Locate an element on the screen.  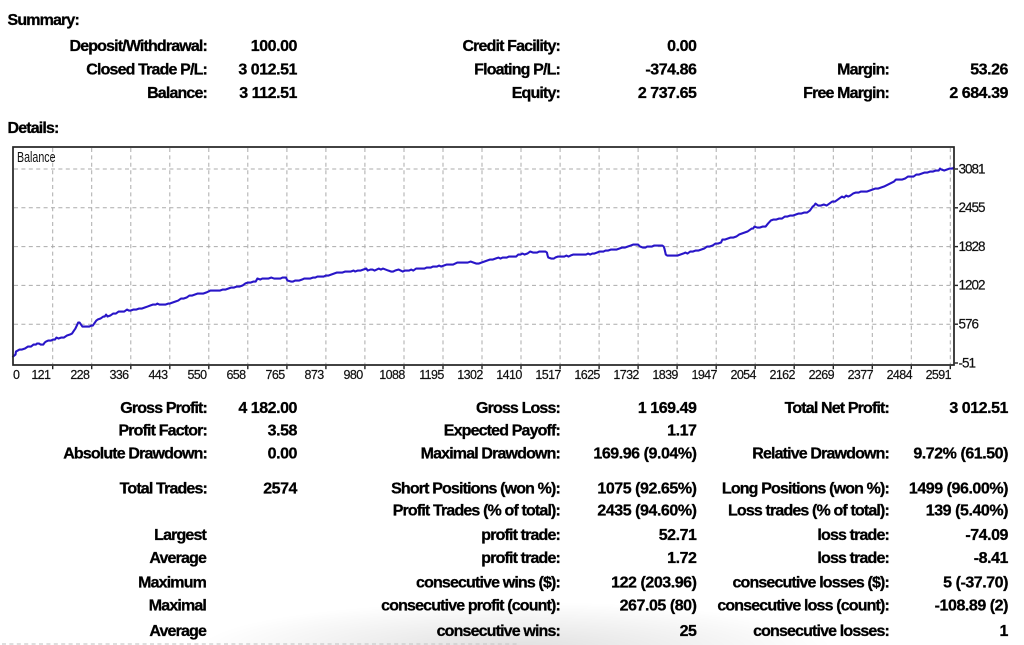
svg-text: 0 is located at coordinates (16, 375).